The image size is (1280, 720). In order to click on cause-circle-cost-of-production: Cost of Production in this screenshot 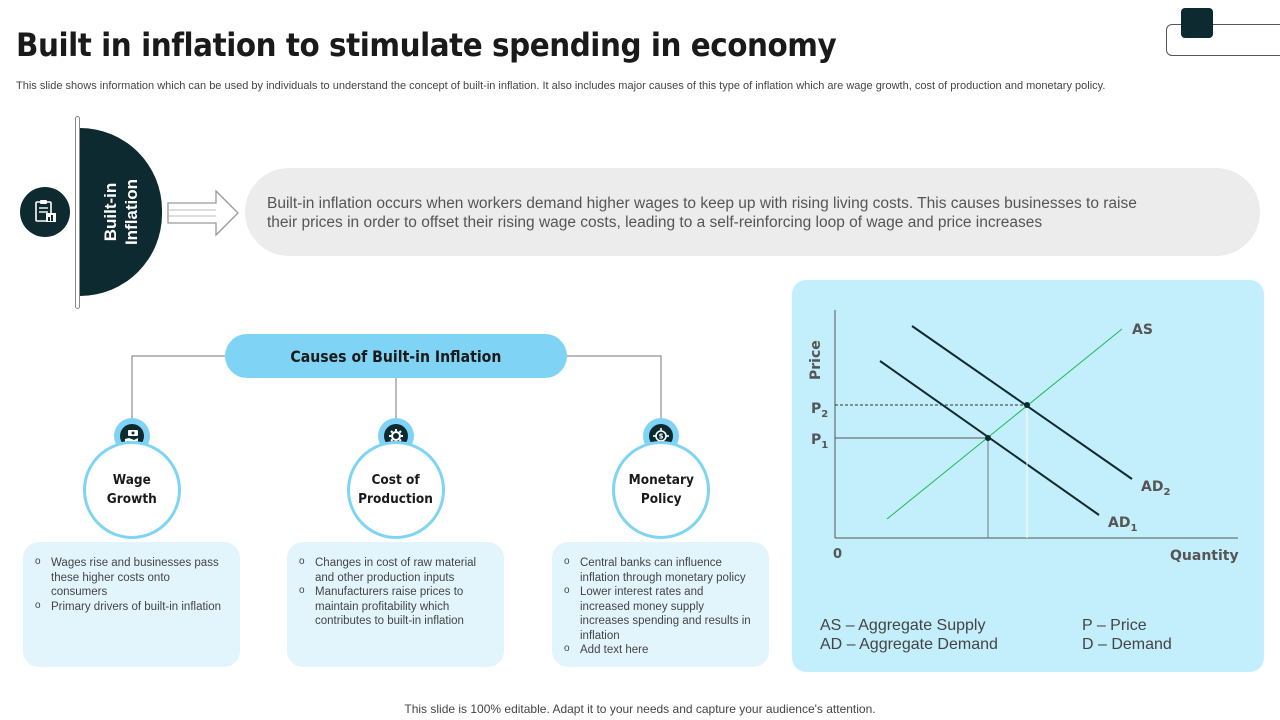, I will do `click(396, 490)`.